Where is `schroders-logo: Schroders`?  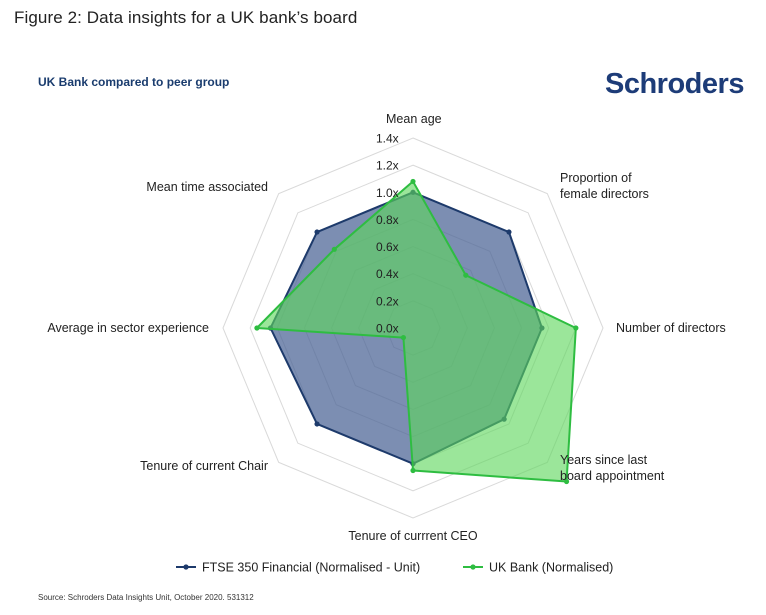 schroders-logo: Schroders is located at coordinates (674, 84).